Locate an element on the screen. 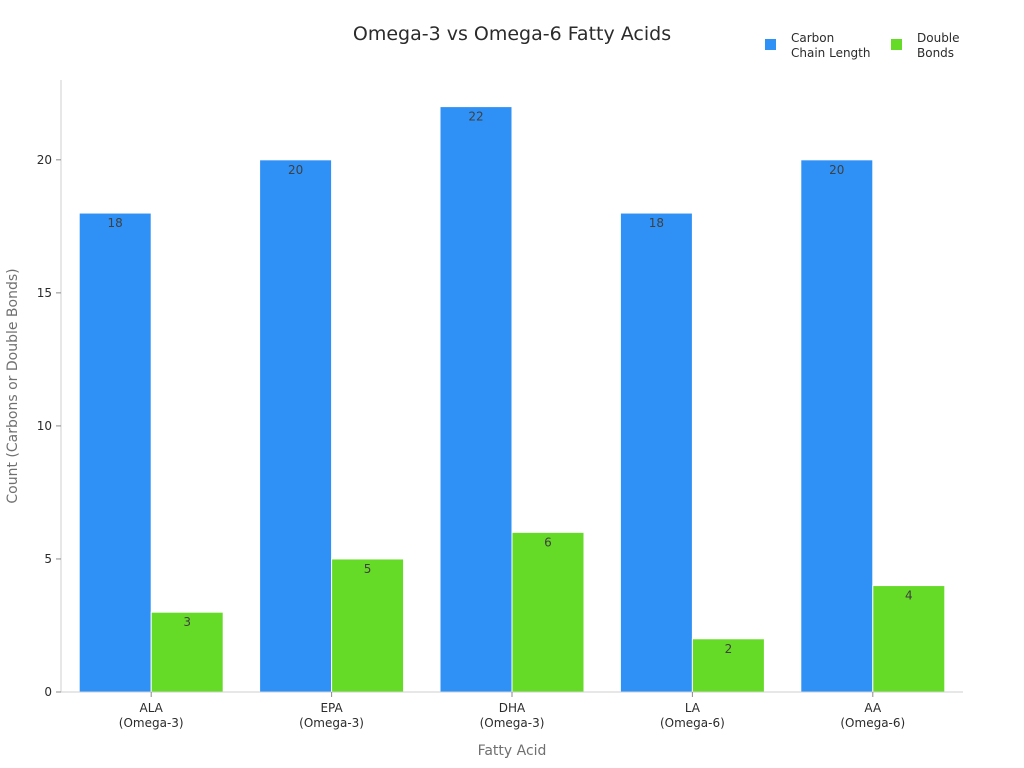 The height and width of the screenshot is (768, 1024). chart-title: Omega-3 vs Omega-6 Fatty Acids is located at coordinates (512, 34).